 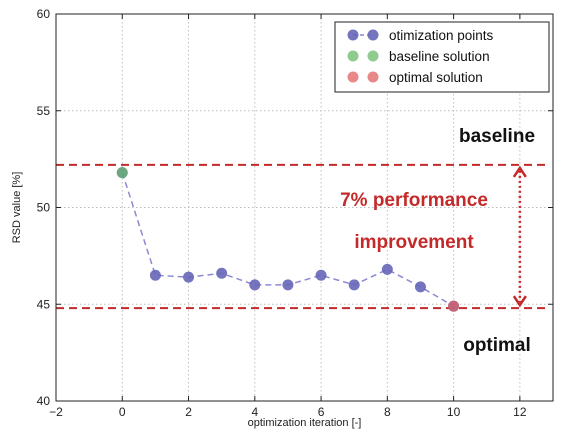 I want to click on x-tick-label: 6, so click(x=321, y=412).